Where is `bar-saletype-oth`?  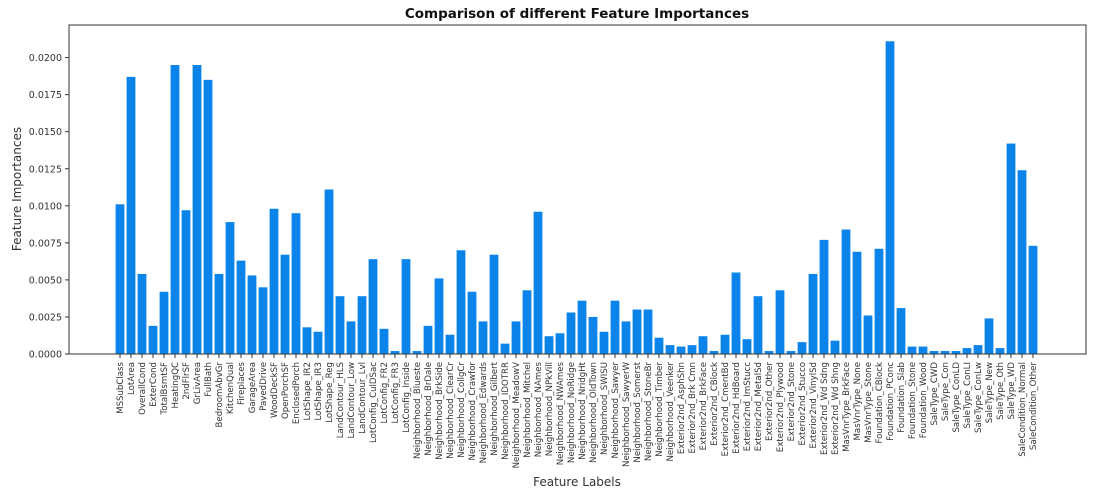
bar-saletype-oth is located at coordinates (1000, 351).